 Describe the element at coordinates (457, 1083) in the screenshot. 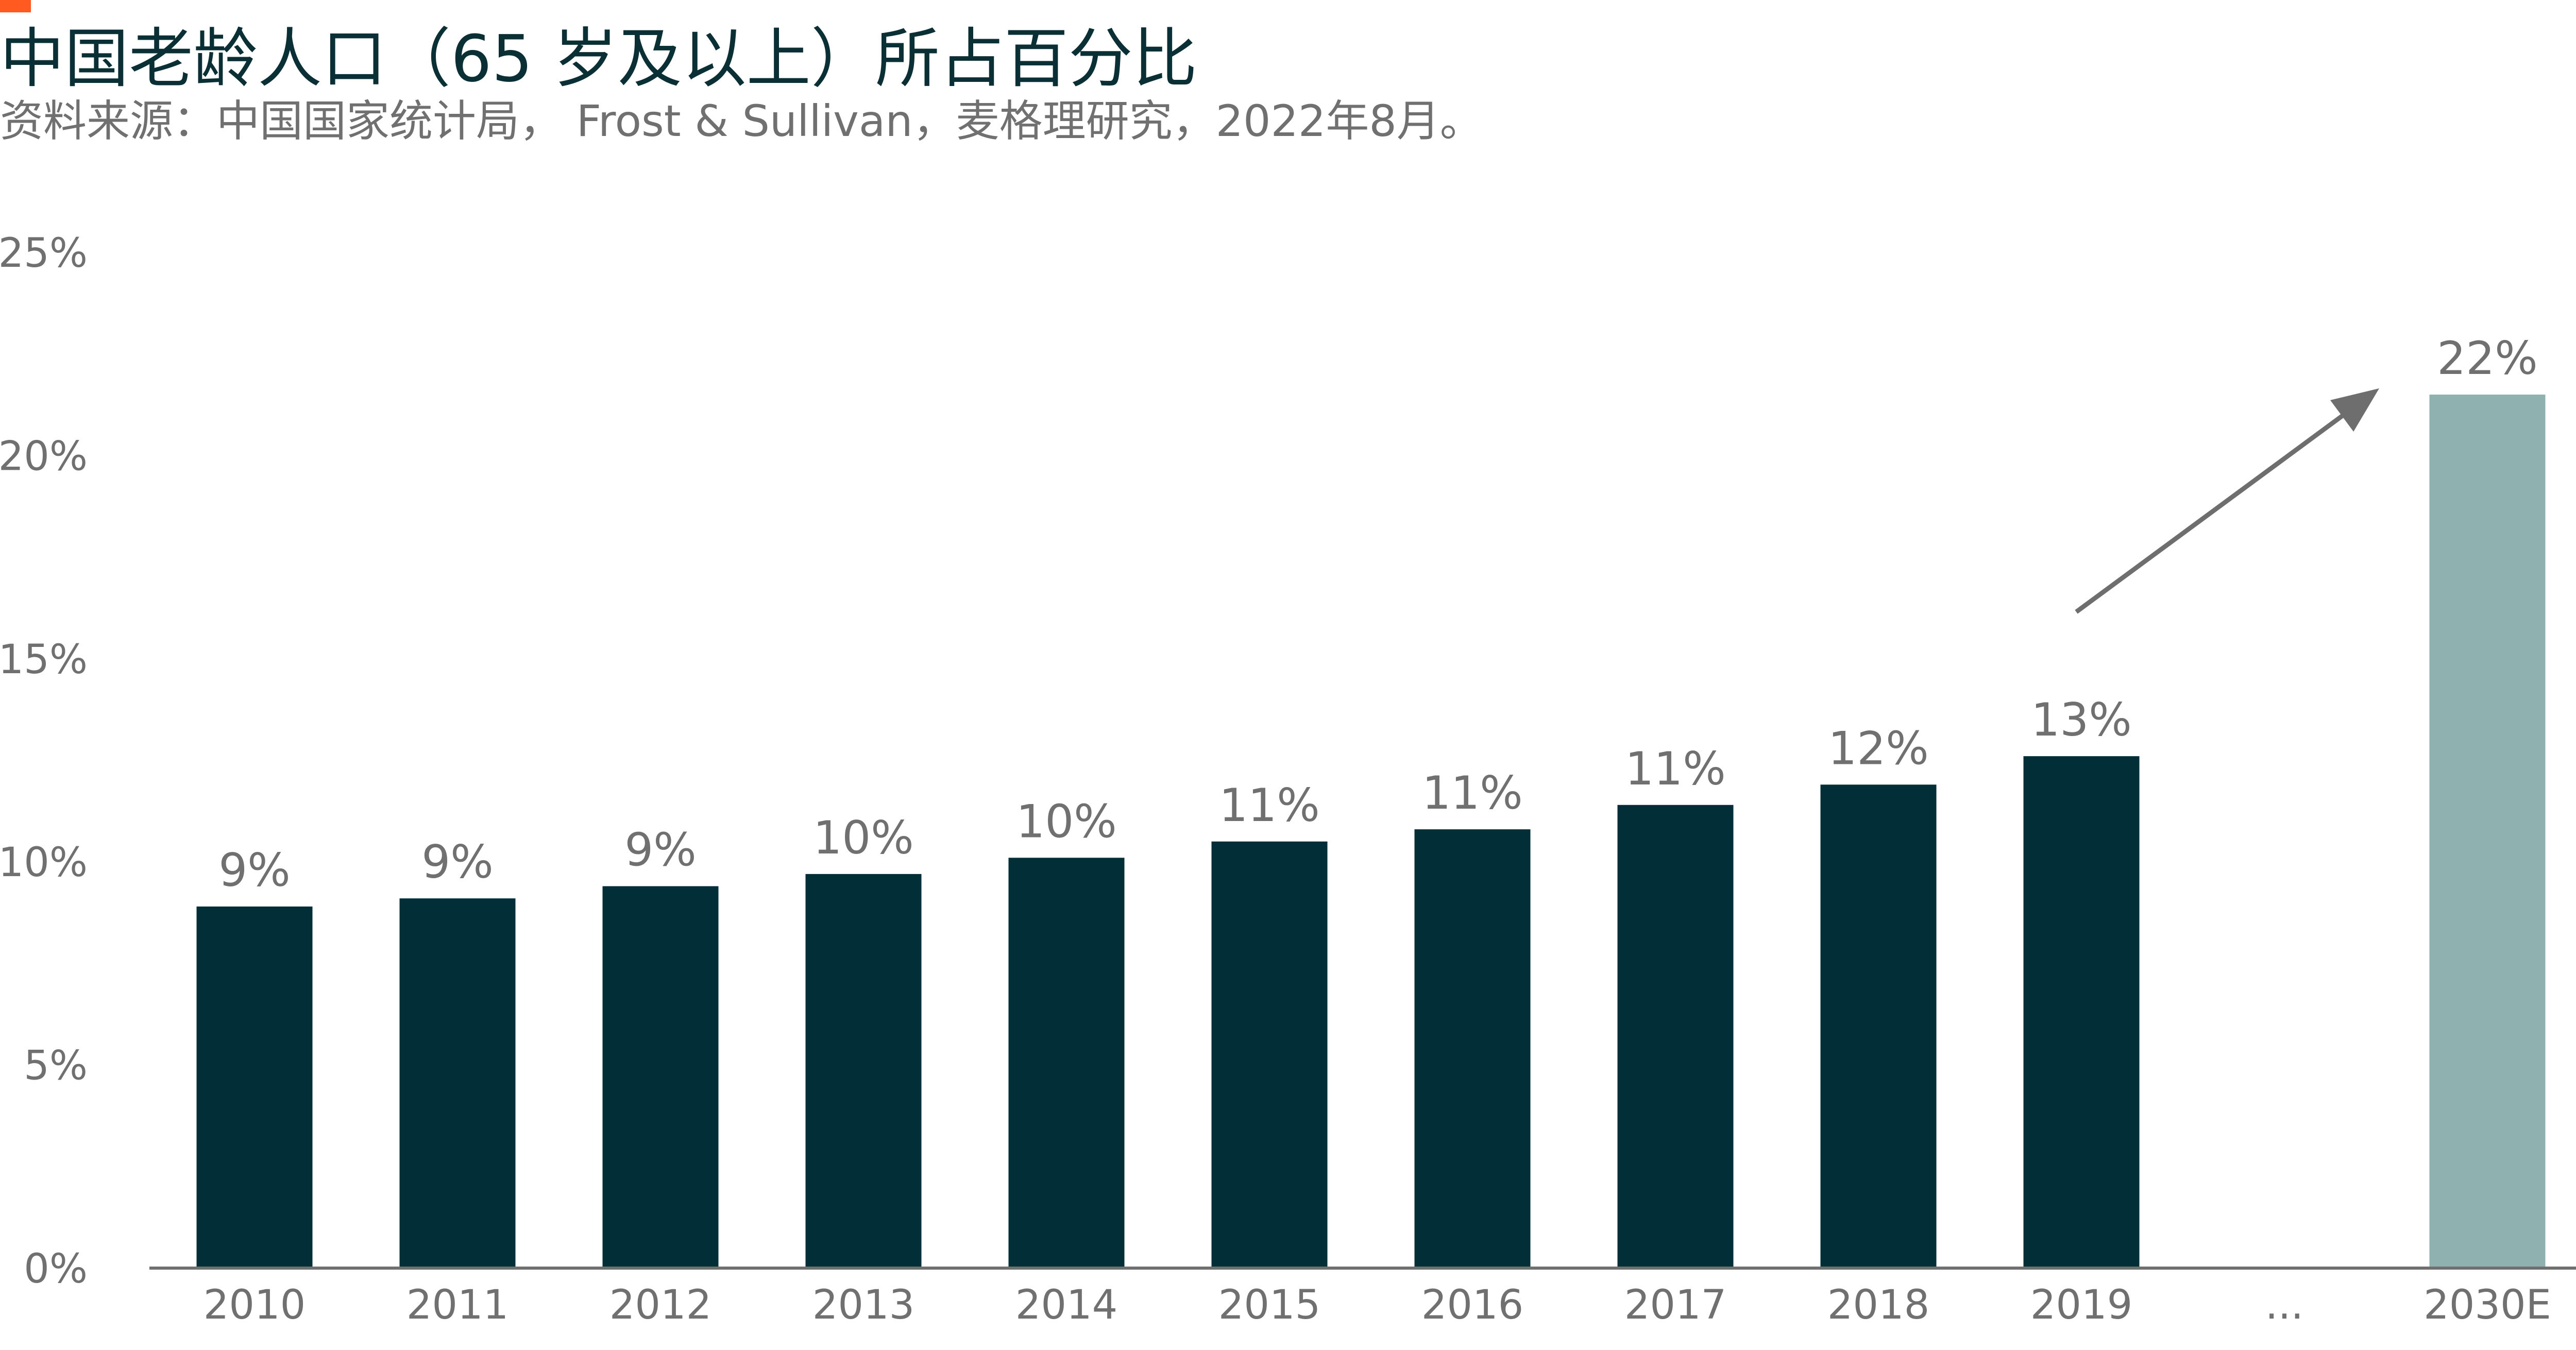

I see `bar-2011` at that location.